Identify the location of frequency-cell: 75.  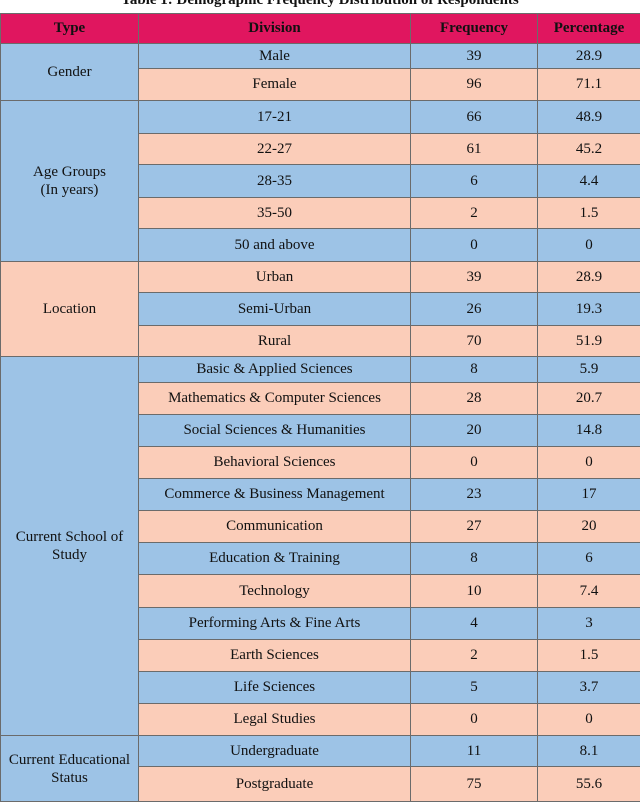
(474, 784).